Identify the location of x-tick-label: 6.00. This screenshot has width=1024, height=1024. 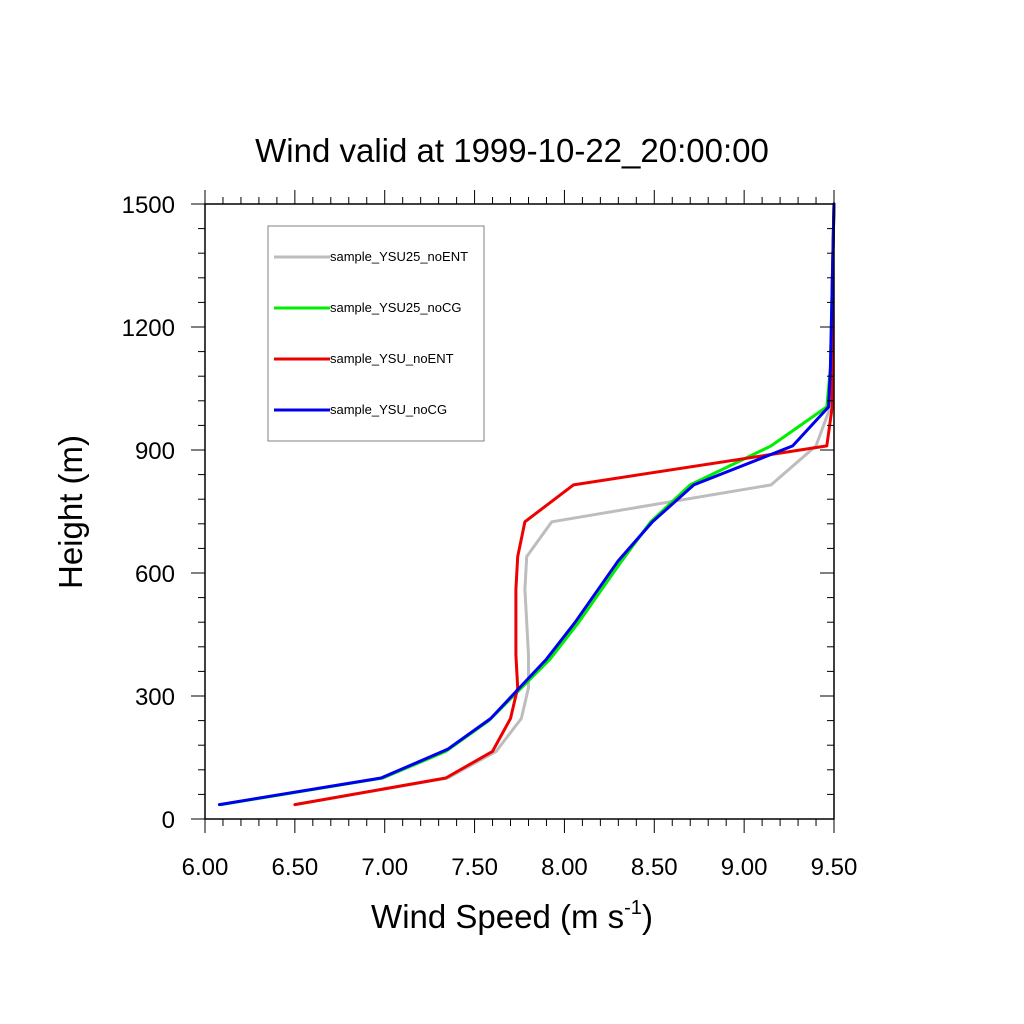
(205, 867).